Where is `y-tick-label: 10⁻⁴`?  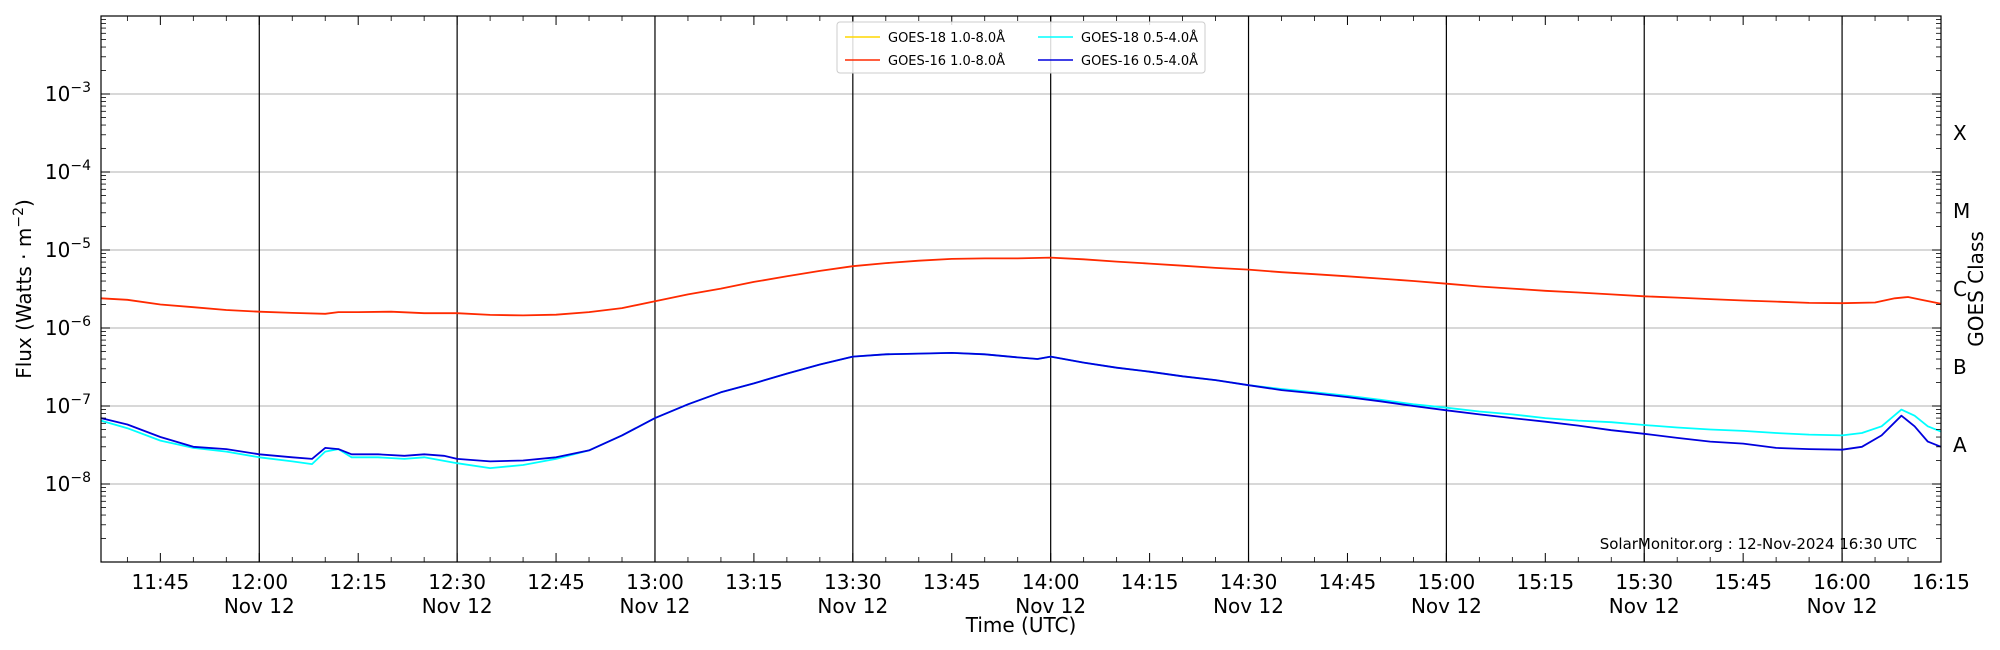 y-tick-label: 10⁻⁴ is located at coordinates (68, 171).